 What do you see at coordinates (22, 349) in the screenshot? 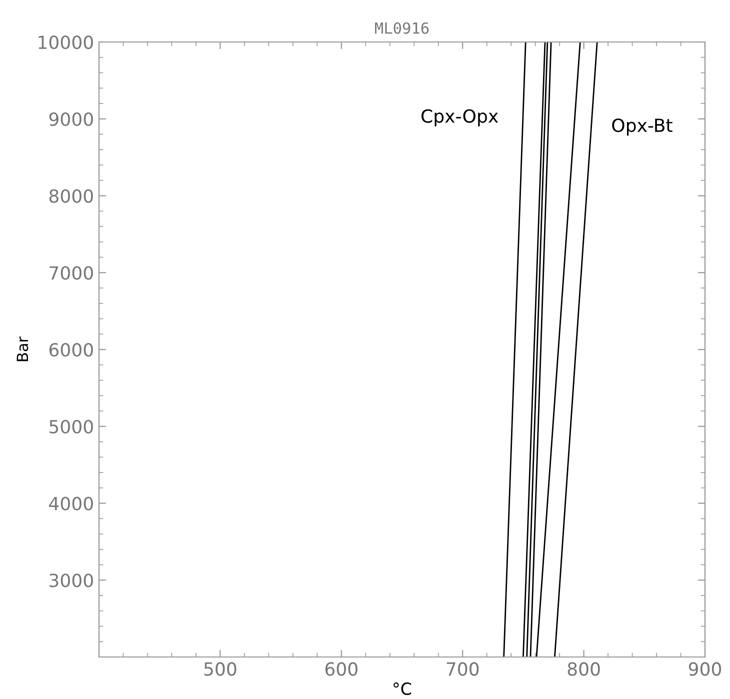
I see `y-axis-title: Bar` at bounding box center [22, 349].